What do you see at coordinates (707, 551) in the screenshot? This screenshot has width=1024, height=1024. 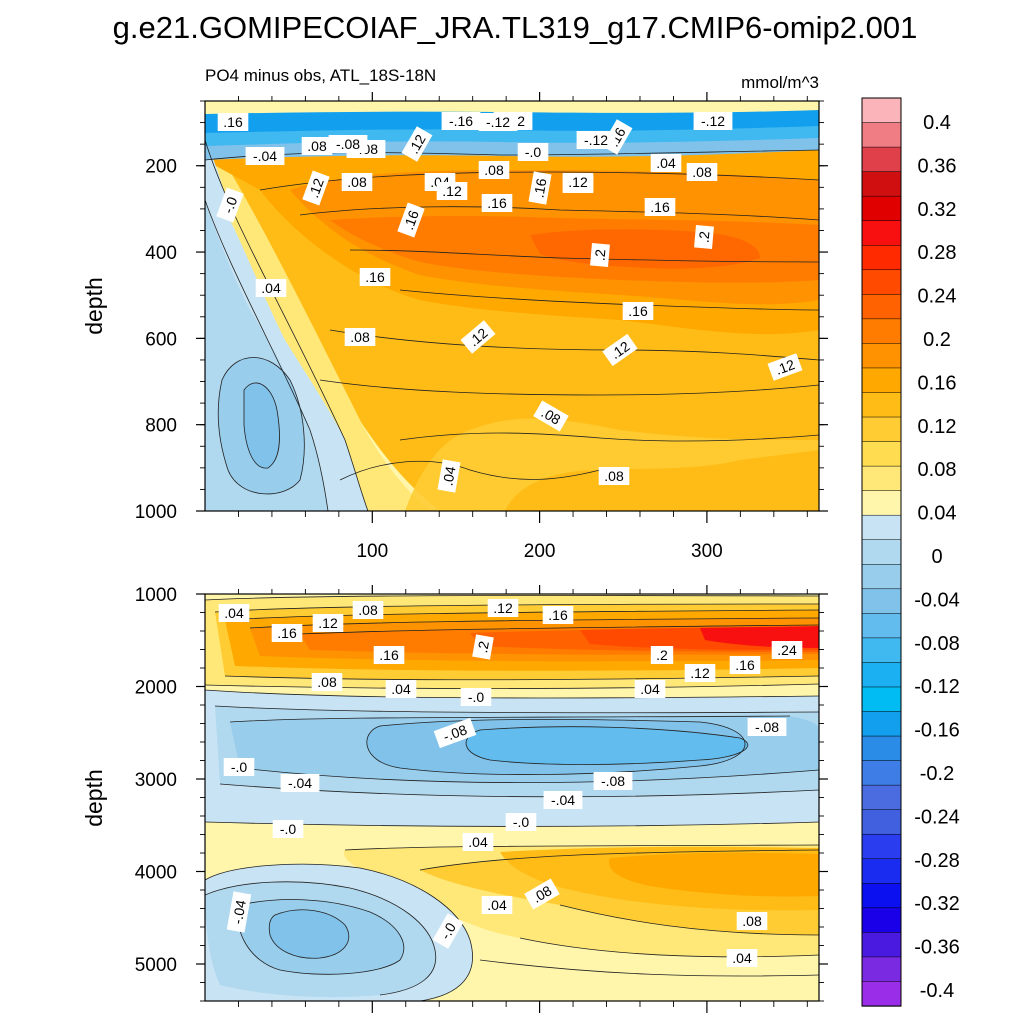 I see `x-tick-label: 300` at bounding box center [707, 551].